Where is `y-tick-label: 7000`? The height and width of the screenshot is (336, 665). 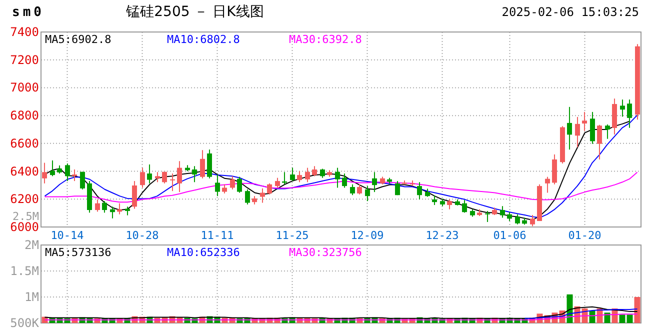 y-tick-label: 7000 is located at coordinates (24, 87).